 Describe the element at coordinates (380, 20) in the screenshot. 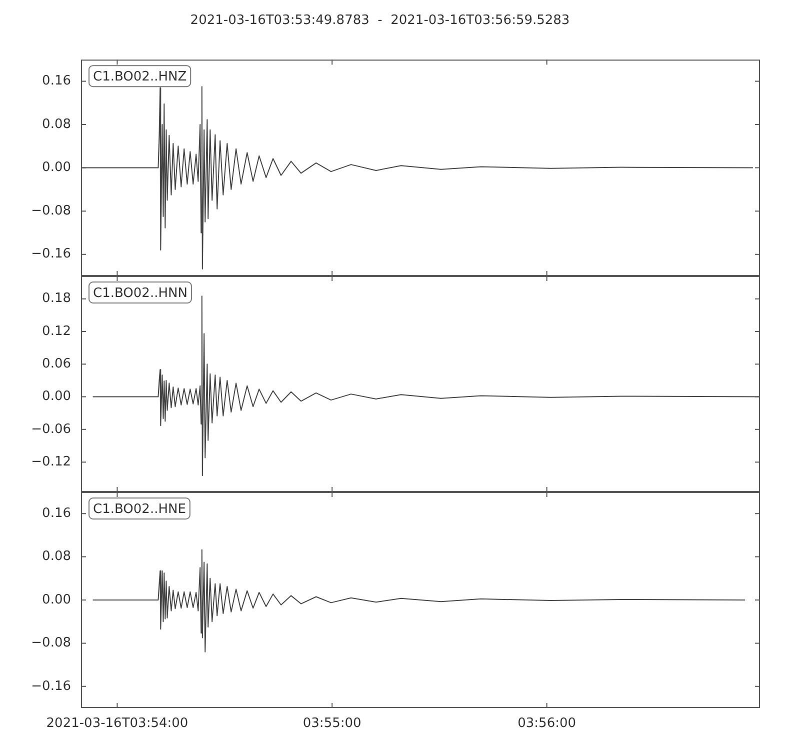

I see `chart-title: 2021-03-16T03:53:49.8783 - 2021-03-16T03:56:59.5283` at that location.